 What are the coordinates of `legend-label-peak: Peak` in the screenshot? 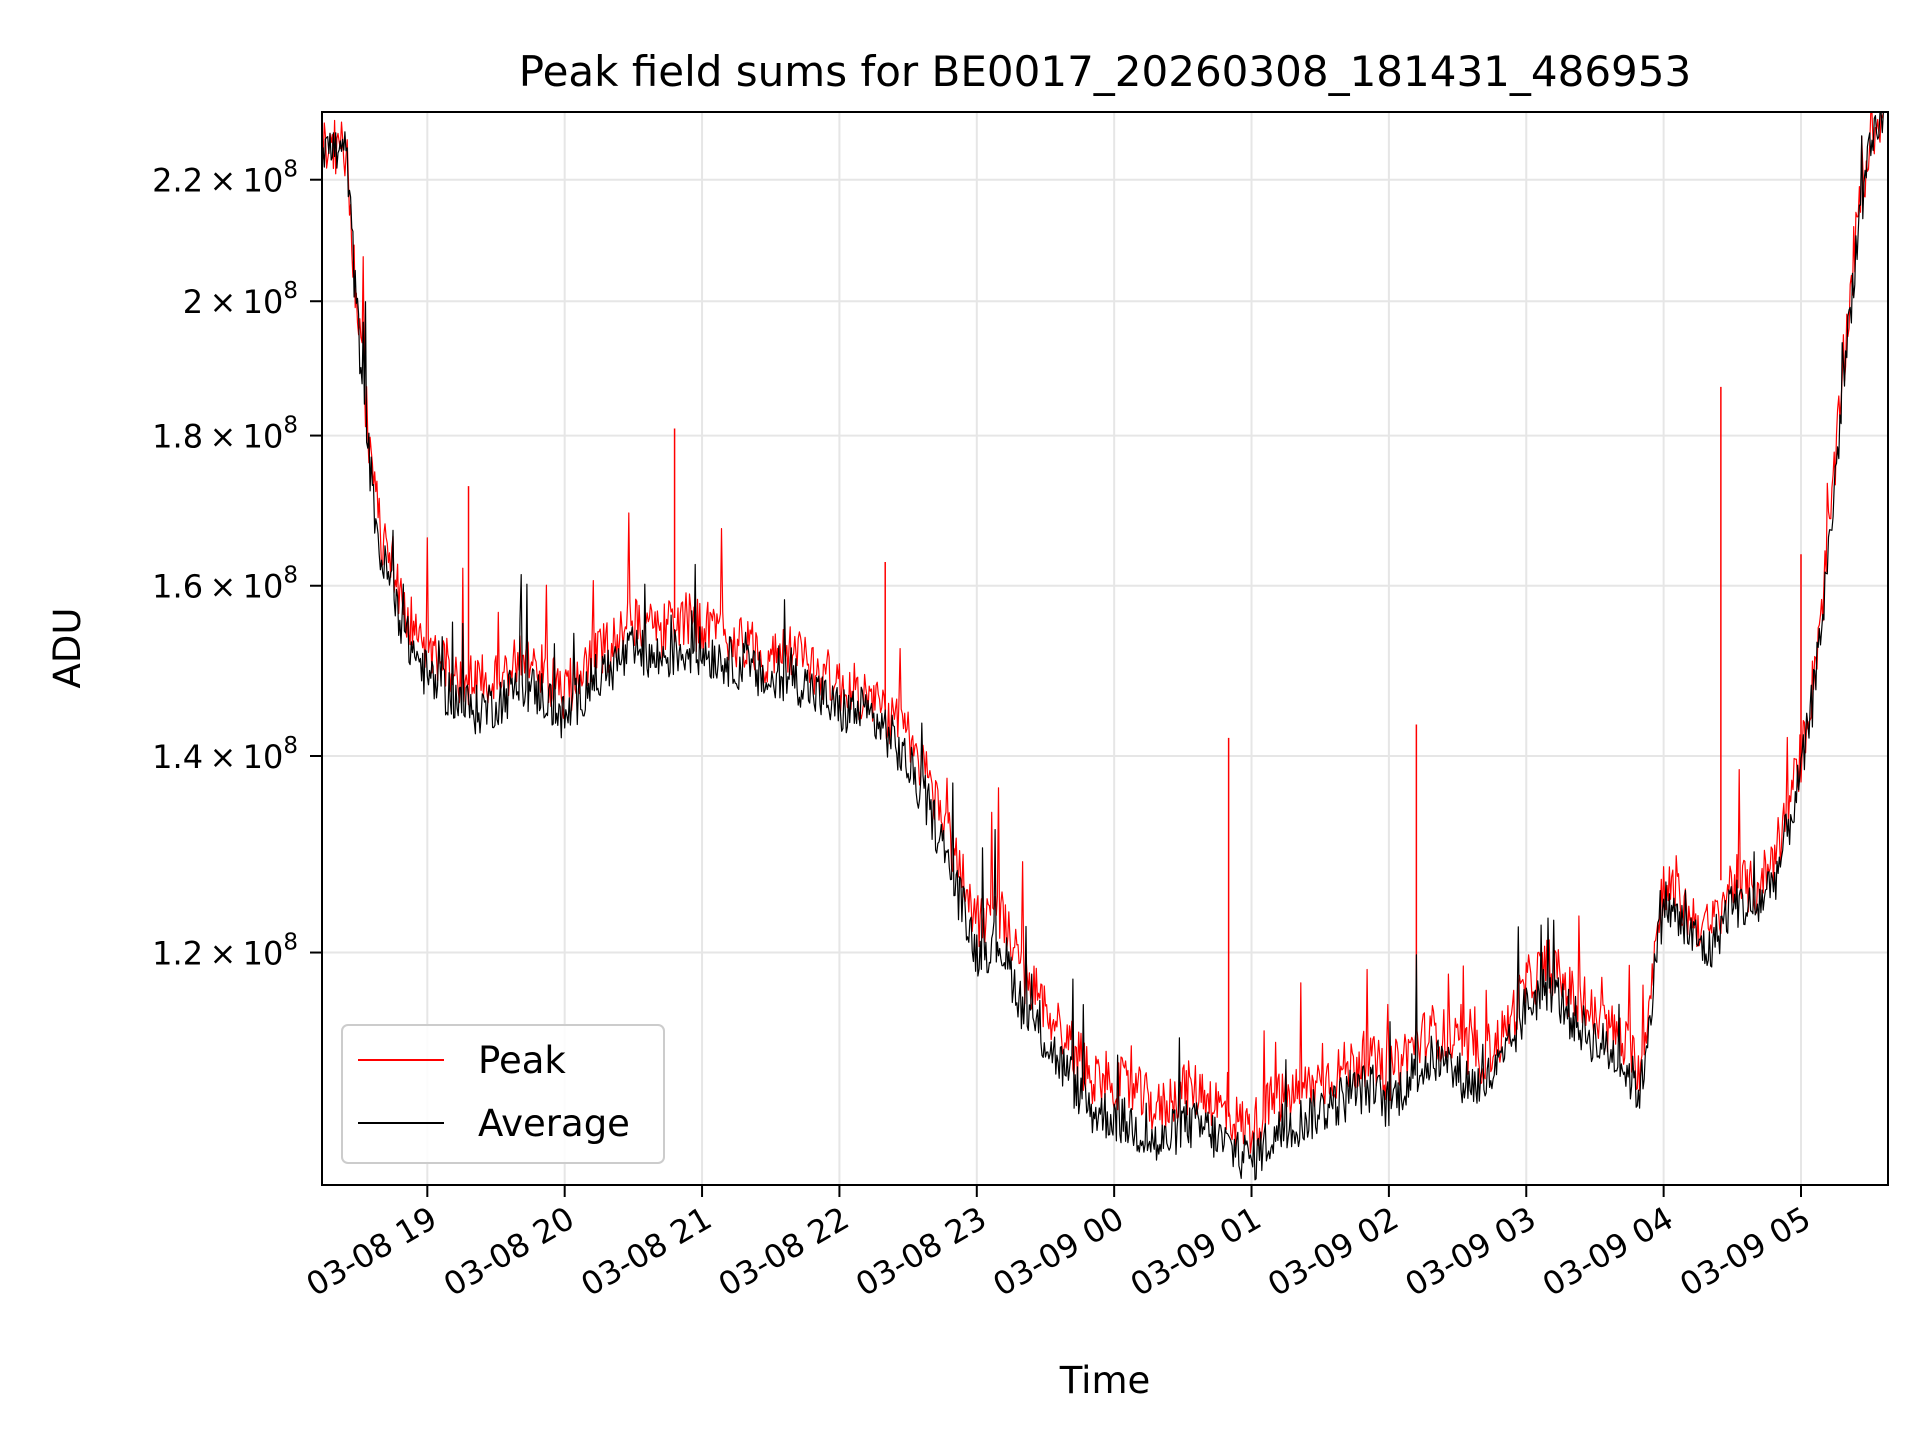 It's located at (522, 1060).